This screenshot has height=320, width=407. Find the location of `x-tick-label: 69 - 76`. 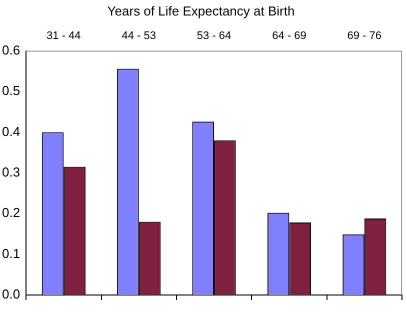

x-tick-label: 69 - 76 is located at coordinates (364, 36).